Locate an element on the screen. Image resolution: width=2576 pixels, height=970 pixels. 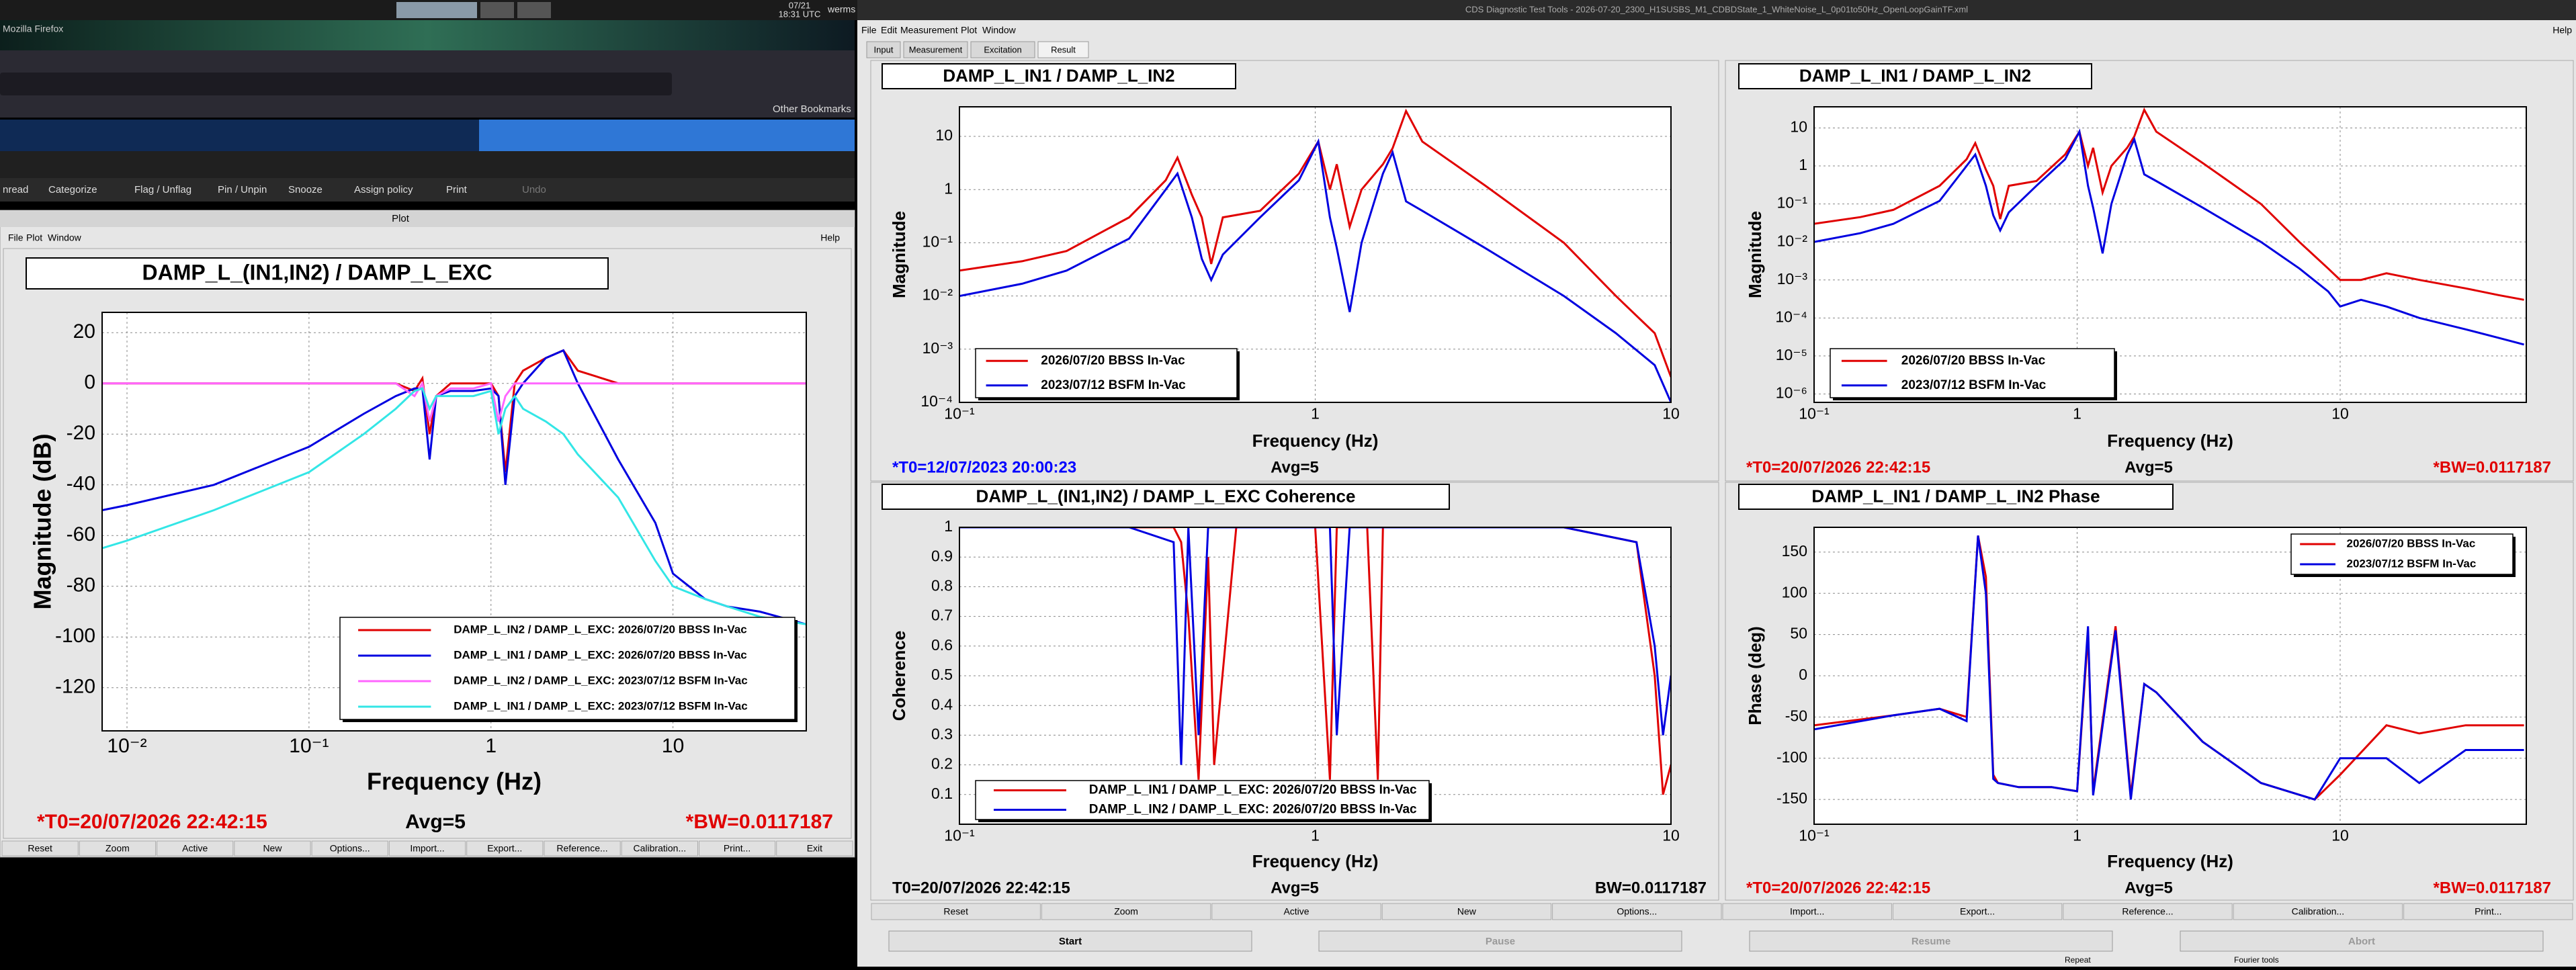
address-bar is located at coordinates (336, 84).